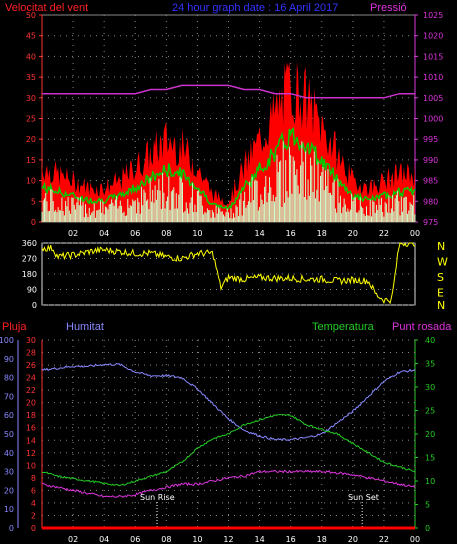  What do you see at coordinates (9, 378) in the screenshot?
I see `humidity-tick: 80` at bounding box center [9, 378].